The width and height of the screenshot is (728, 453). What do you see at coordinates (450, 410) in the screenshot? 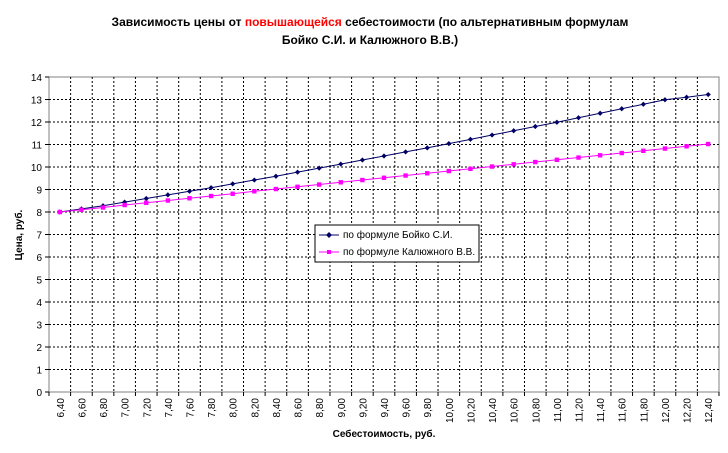
I see `x-tick-label: 10,00` at bounding box center [450, 410].